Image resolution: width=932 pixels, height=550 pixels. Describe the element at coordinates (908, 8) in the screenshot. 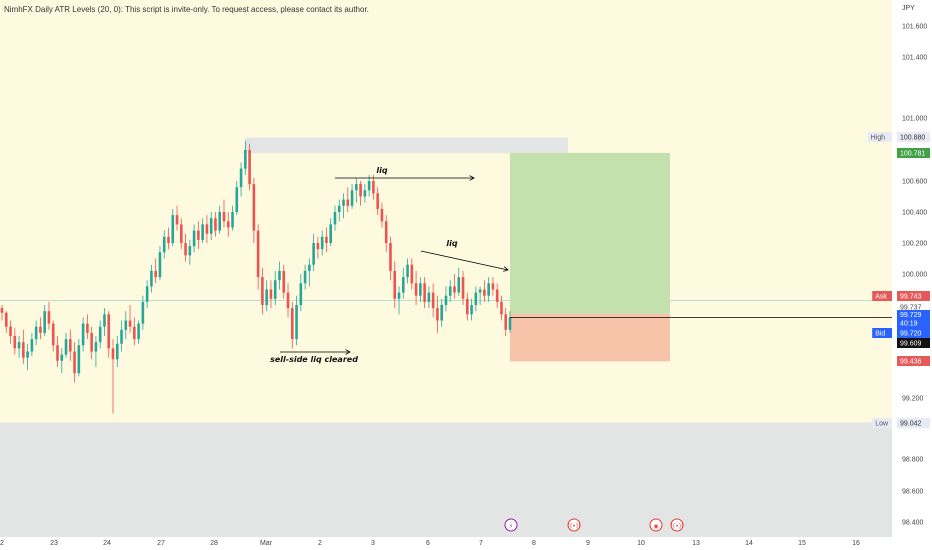

I see `currency-label: JPY` at that location.